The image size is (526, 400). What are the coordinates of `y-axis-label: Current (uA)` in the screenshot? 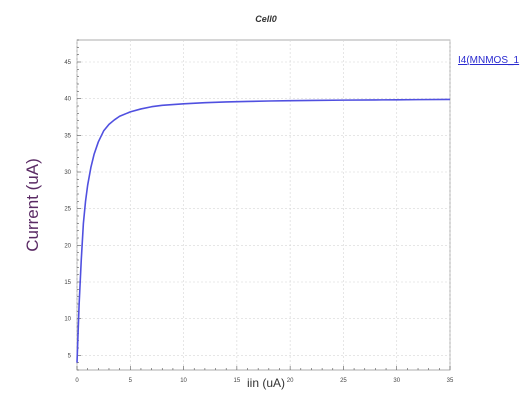 It's located at (32, 205).